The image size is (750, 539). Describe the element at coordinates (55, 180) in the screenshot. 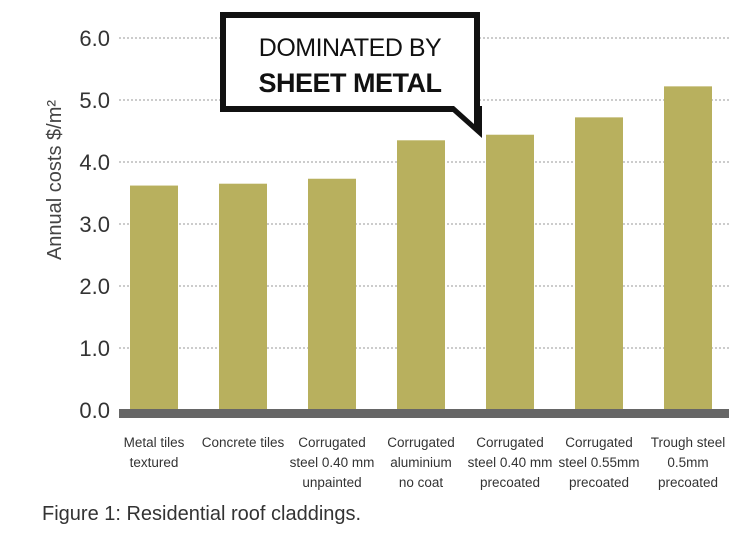

I see `y-axis-label: Annual costs $/m²` at that location.